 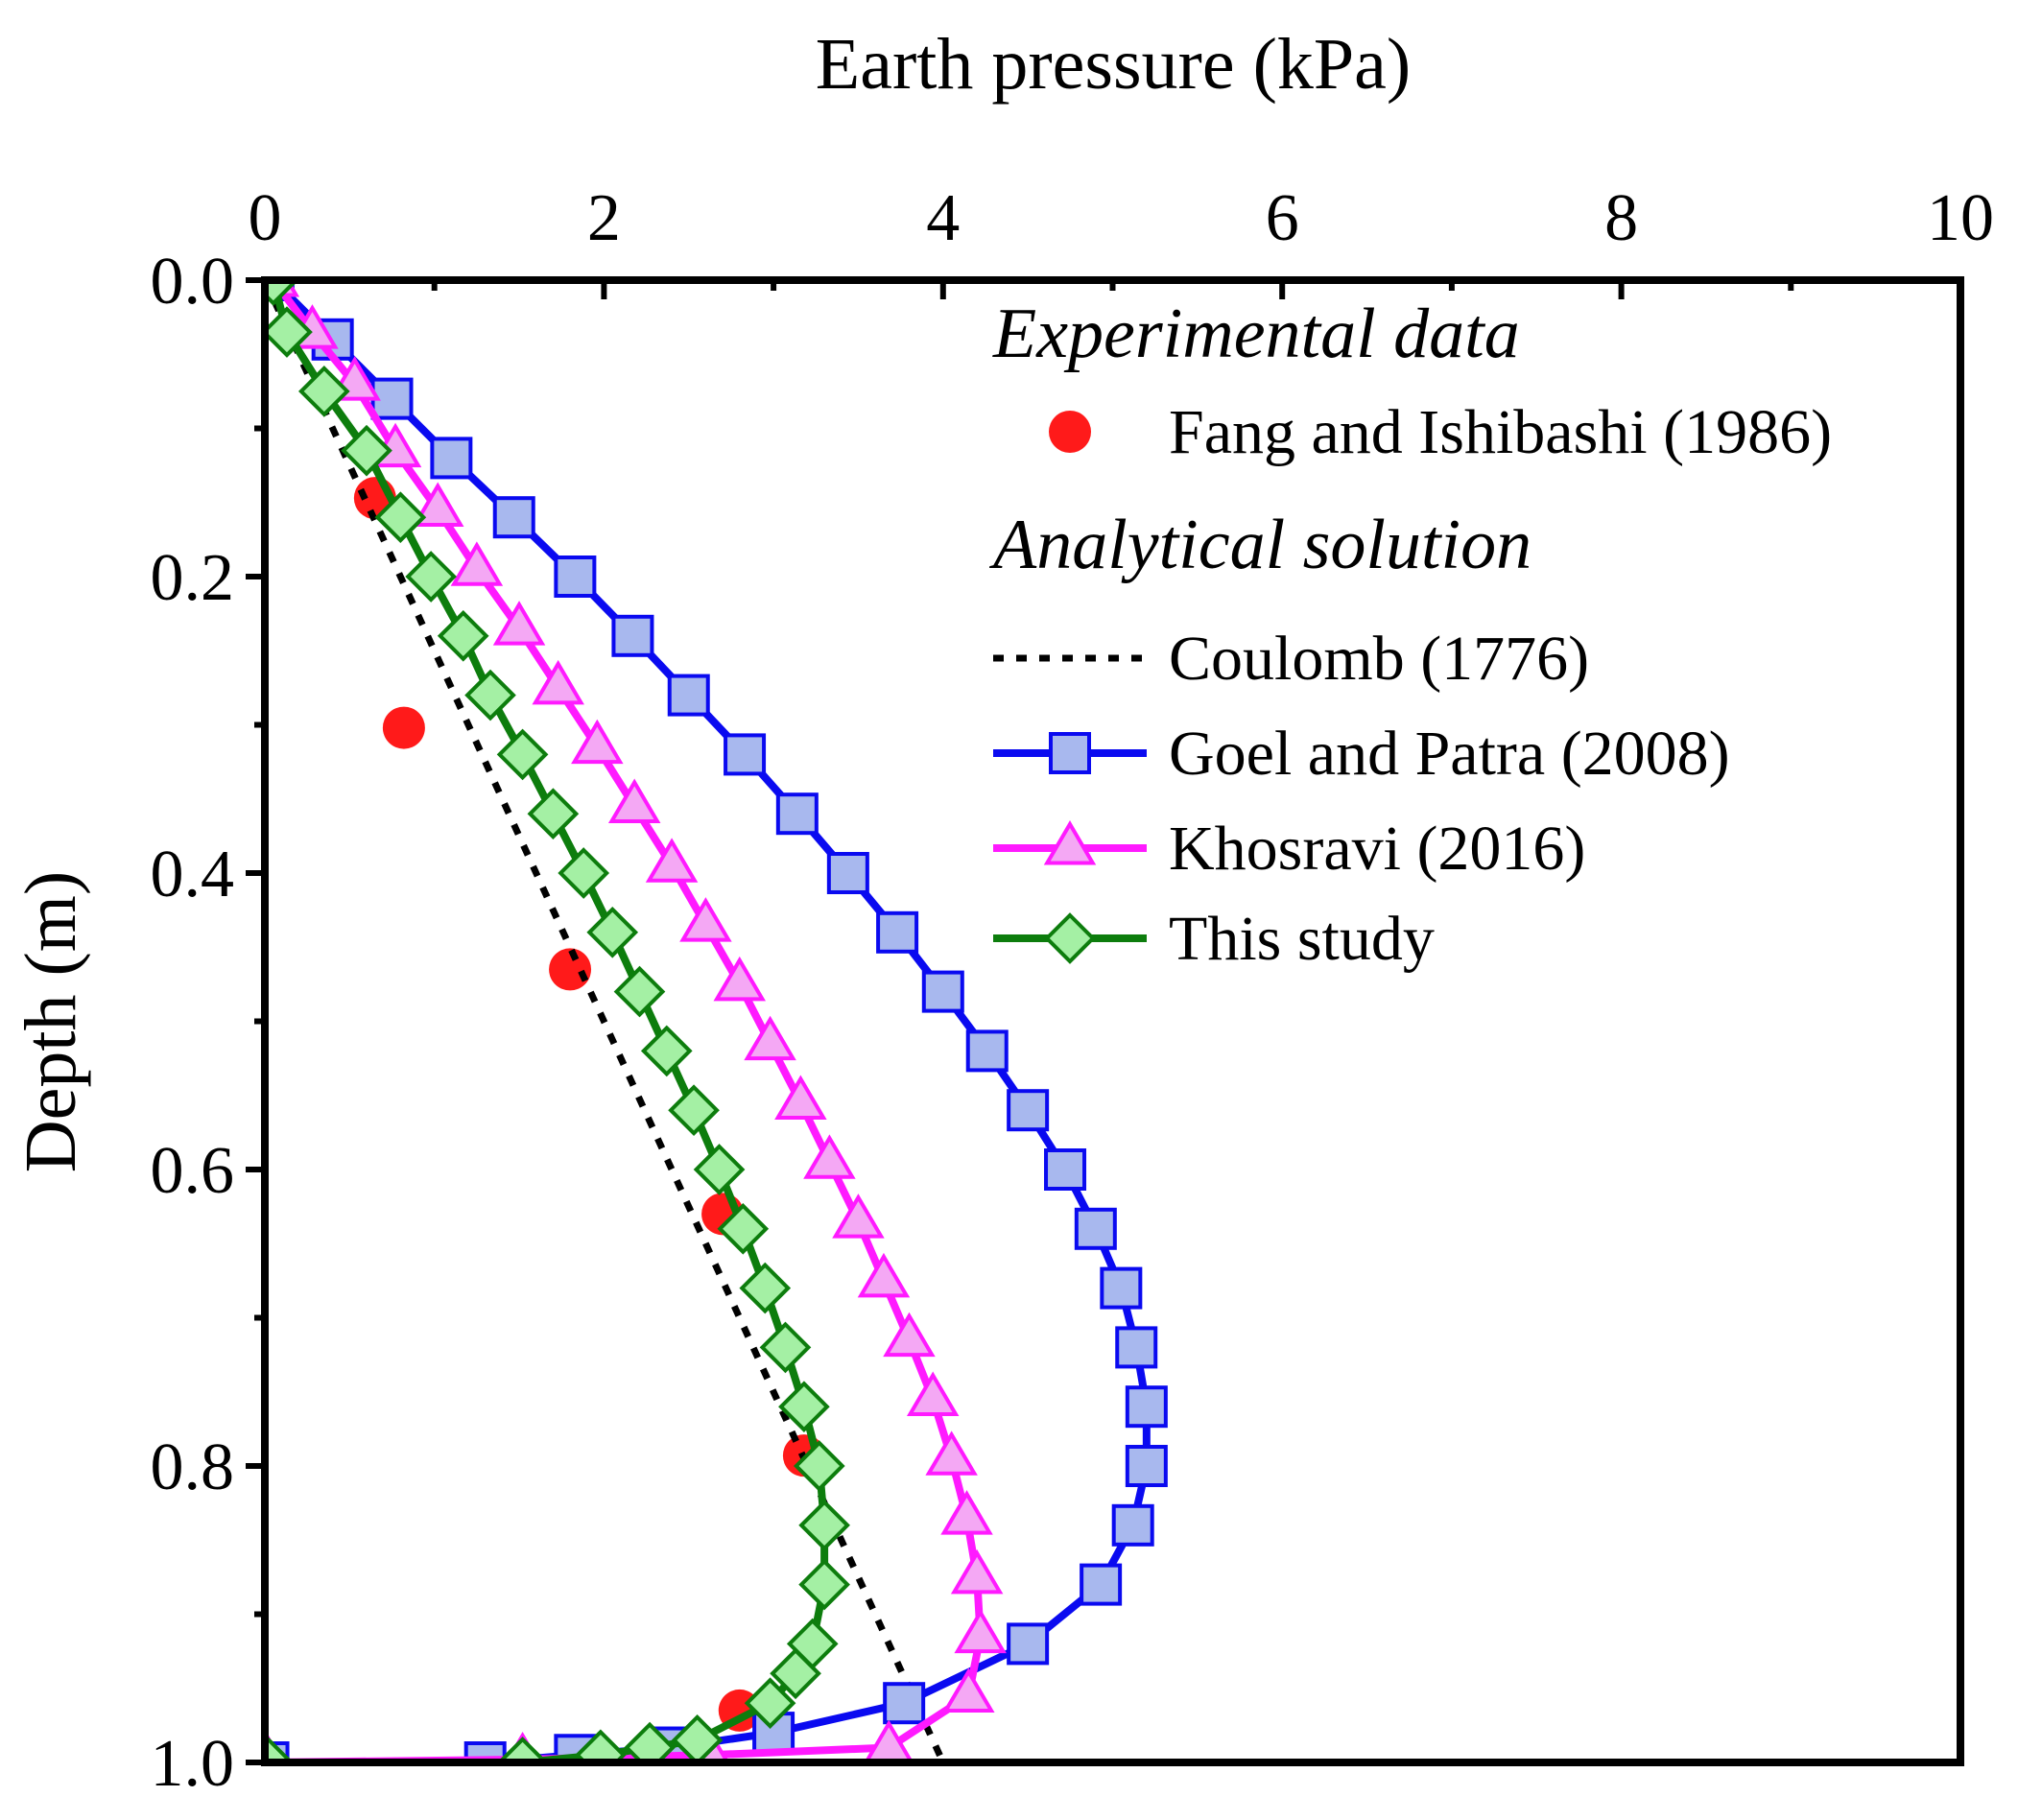 I want to click on legend-item-fang: Fang and Ishibashi (1986), so click(x=1440, y=432).